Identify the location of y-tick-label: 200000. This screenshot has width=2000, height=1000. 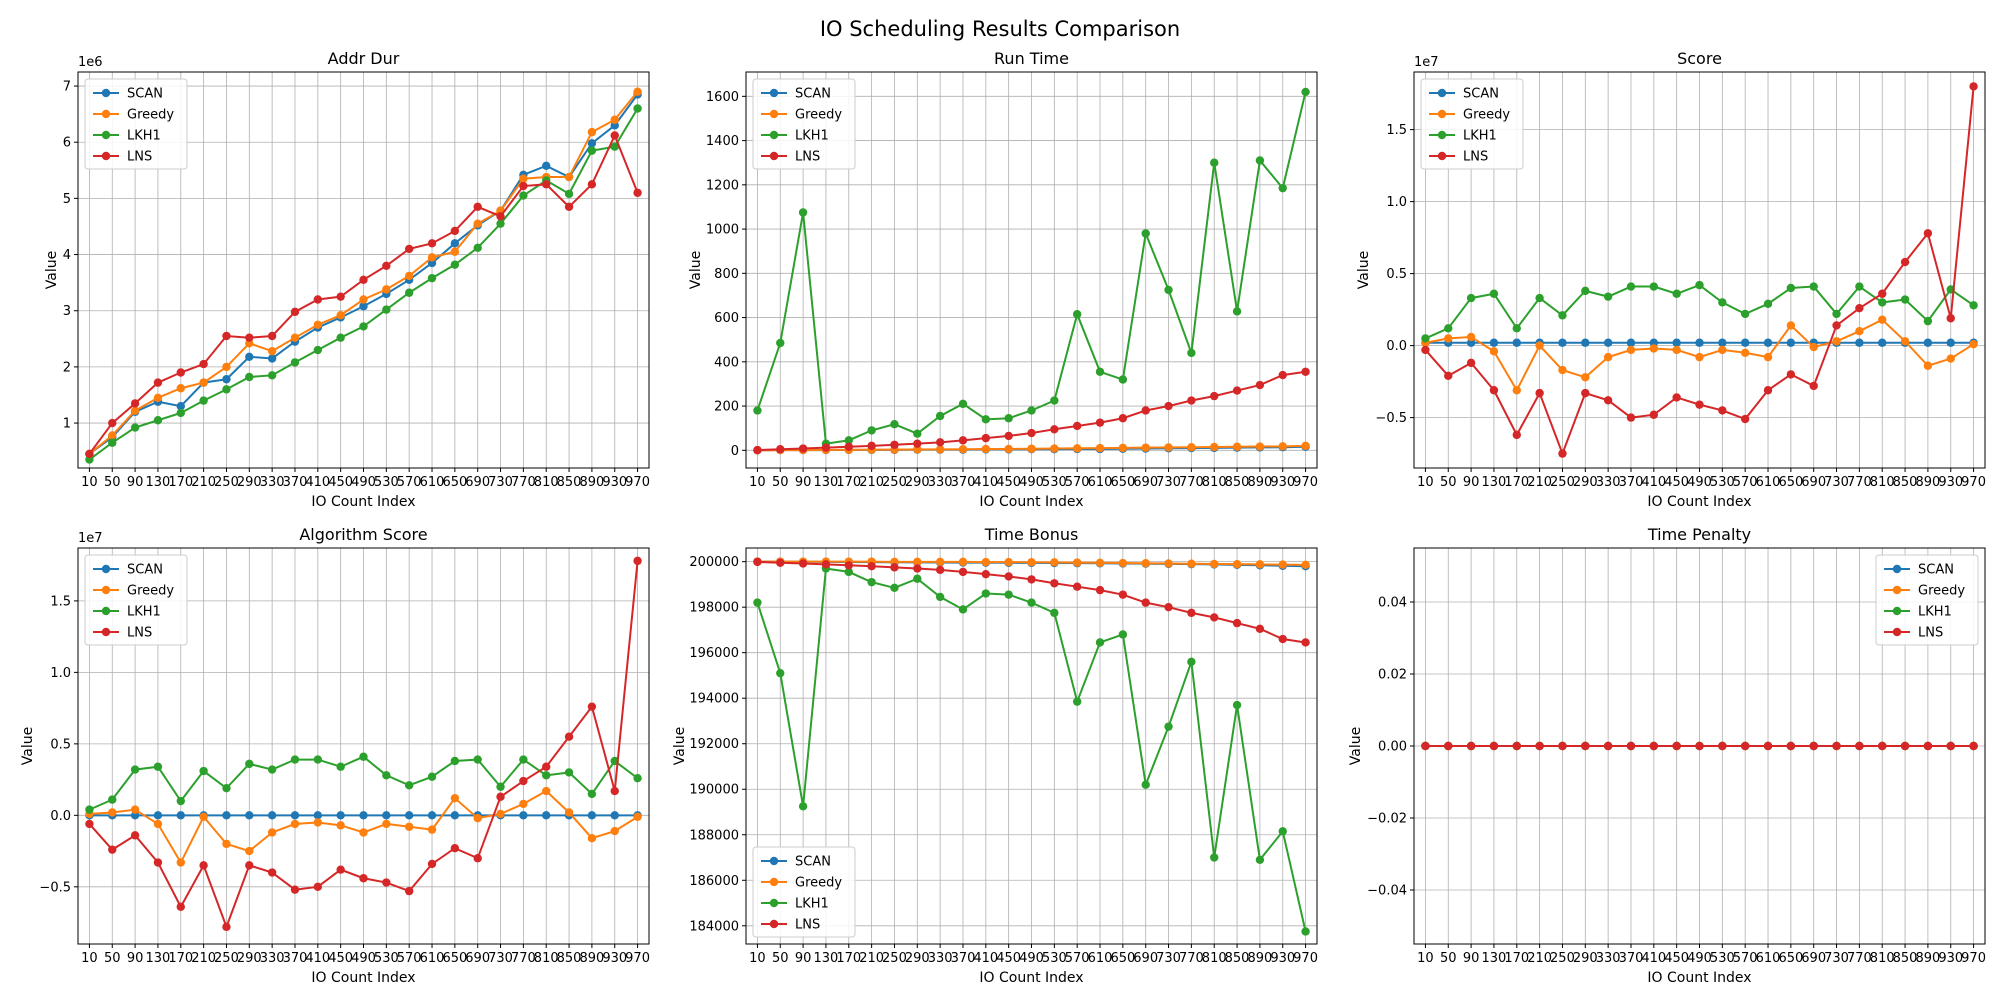
(714, 562).